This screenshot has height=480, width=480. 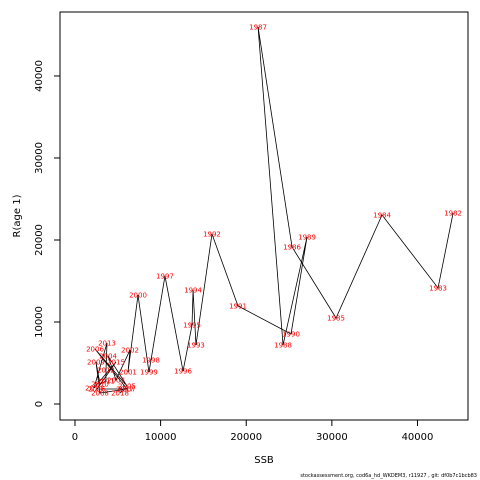 I want to click on point-label: 1999, so click(x=149, y=373).